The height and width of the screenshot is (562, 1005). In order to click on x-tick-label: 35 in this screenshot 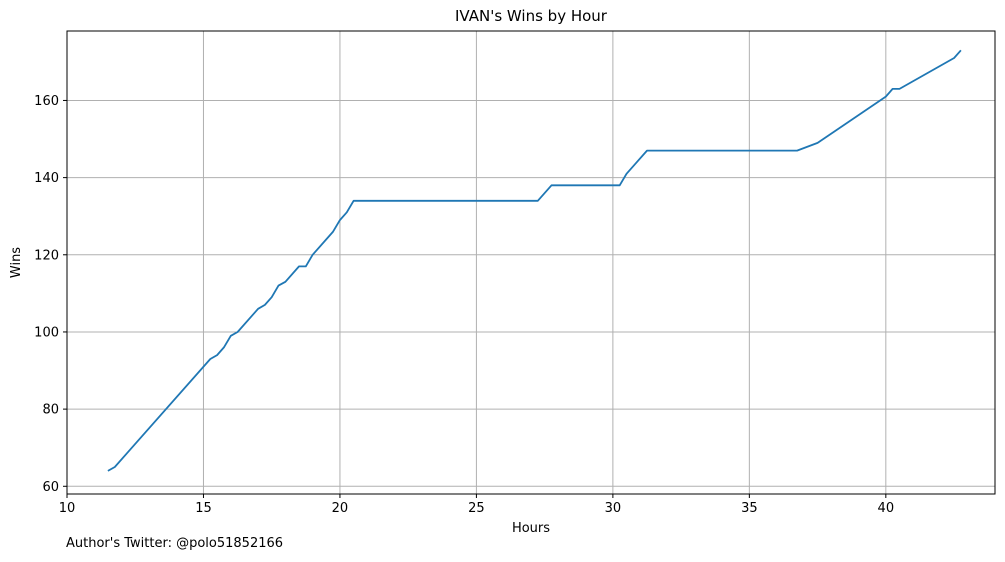, I will do `click(749, 508)`.